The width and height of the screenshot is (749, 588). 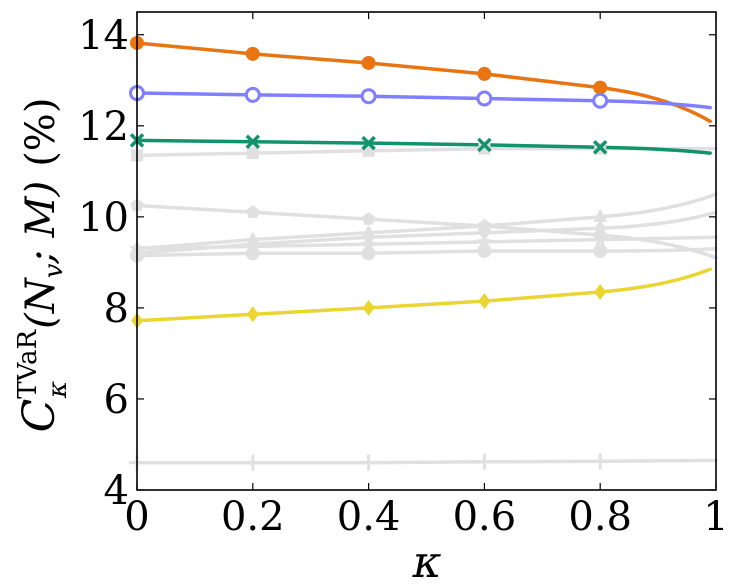 What do you see at coordinates (426, 461) in the screenshot?
I see `grey-plus-line` at bounding box center [426, 461].